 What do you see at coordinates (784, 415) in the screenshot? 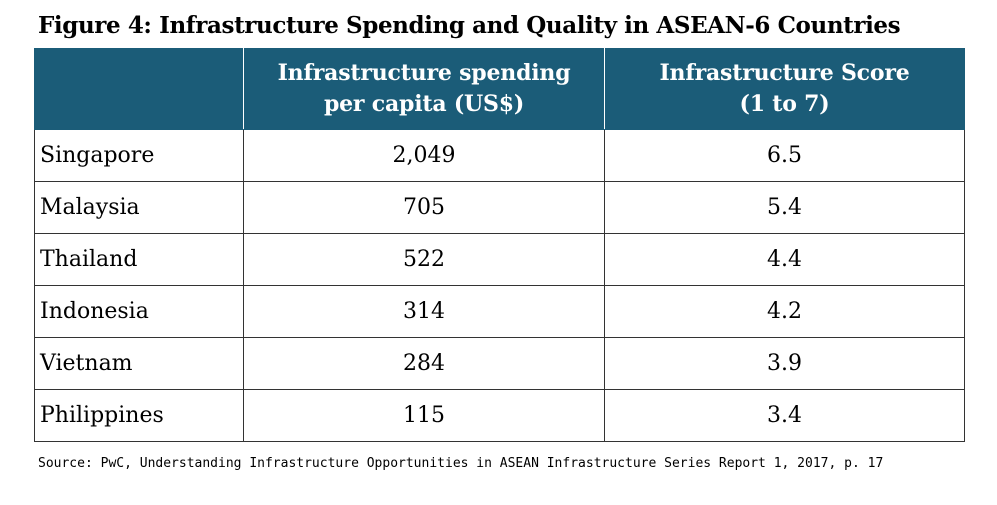
I see `cell-score: 3.4` at bounding box center [784, 415].